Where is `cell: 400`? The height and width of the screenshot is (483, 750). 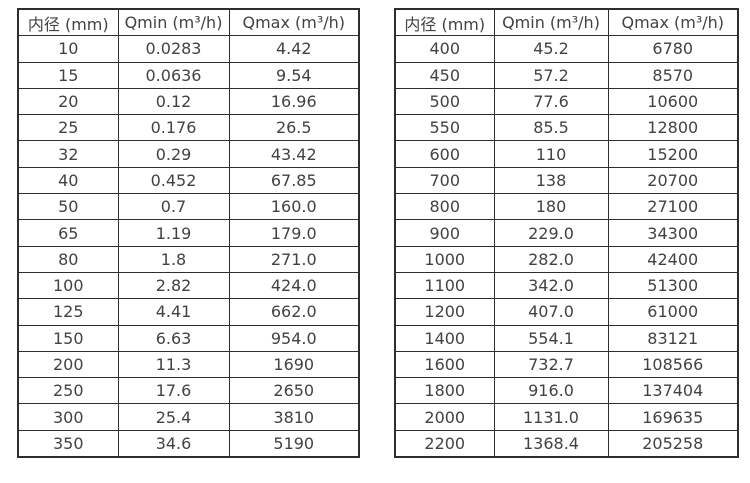
cell: 400 is located at coordinates (444, 49).